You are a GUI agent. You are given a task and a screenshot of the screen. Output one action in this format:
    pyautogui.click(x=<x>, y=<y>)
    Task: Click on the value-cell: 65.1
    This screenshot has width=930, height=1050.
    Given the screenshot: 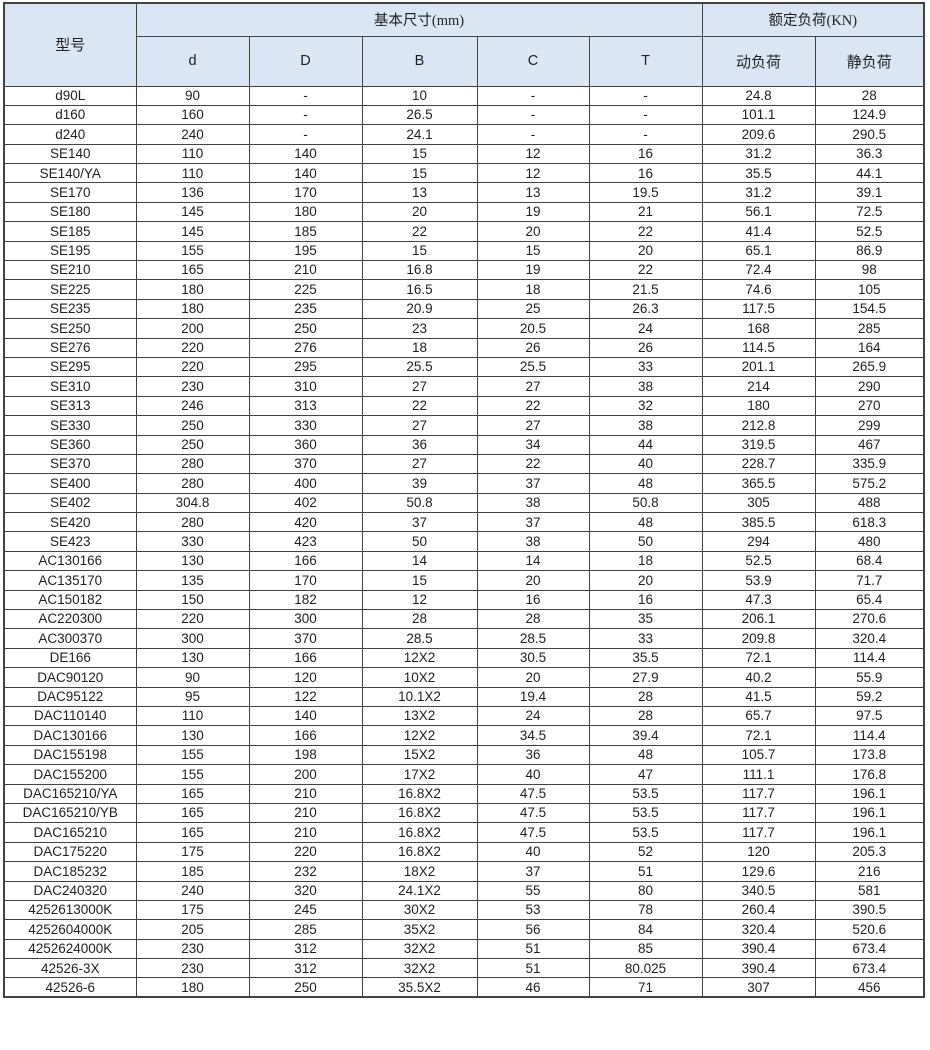 What is the action you would take?
    pyautogui.click(x=758, y=251)
    